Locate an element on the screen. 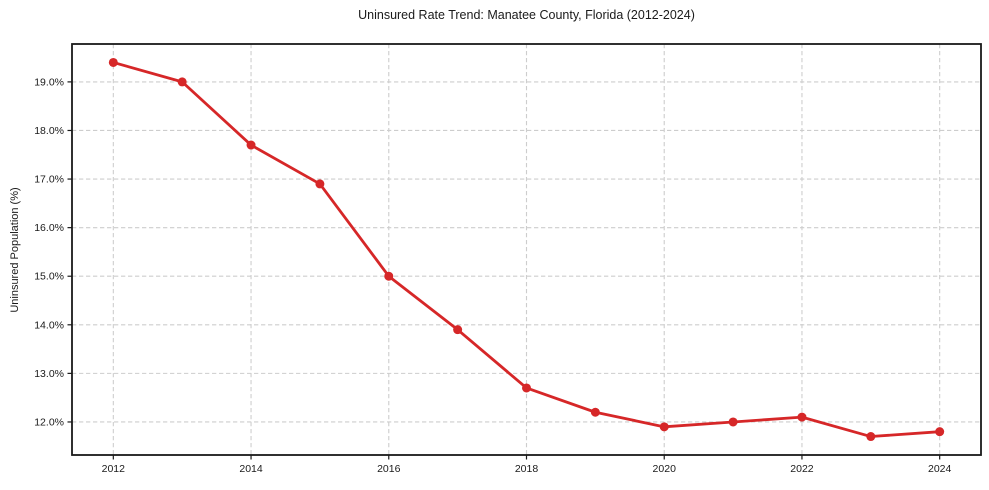 This screenshot has height=490, width=989. x-tick-label: 2012 is located at coordinates (114, 469).